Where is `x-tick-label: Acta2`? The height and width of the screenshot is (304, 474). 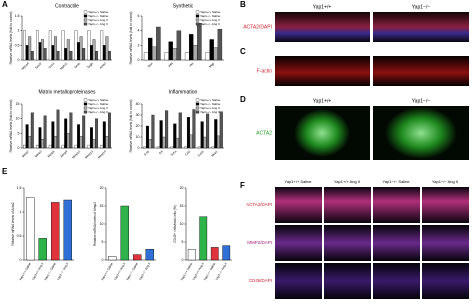 x-tick-label: Acta2 is located at coordinates (103, 65).